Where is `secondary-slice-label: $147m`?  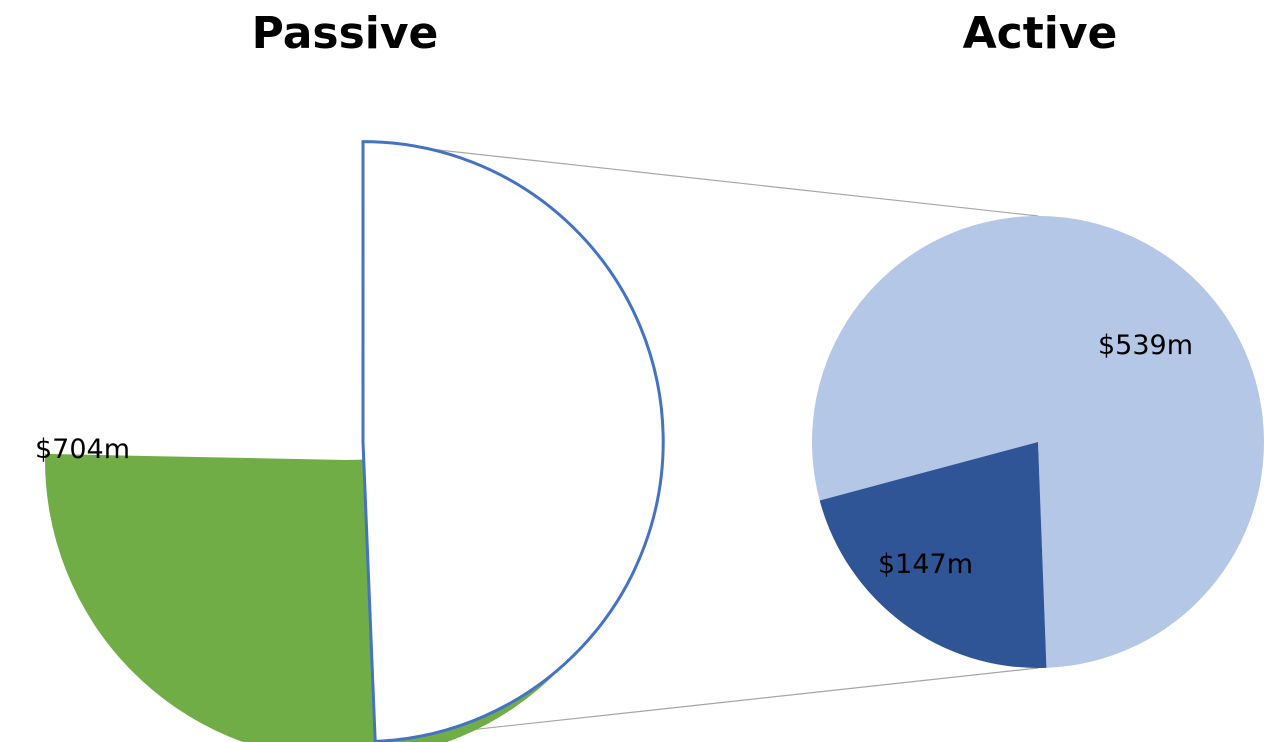 secondary-slice-label: $147m is located at coordinates (925, 564).